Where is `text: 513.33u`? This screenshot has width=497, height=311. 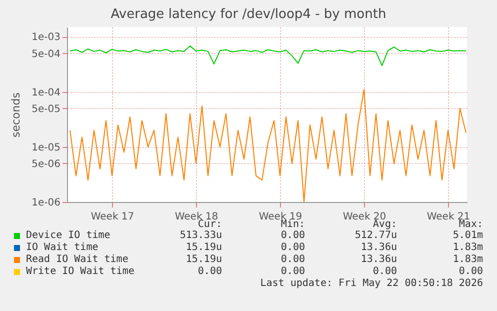
text: 513.33u is located at coordinates (201, 235).